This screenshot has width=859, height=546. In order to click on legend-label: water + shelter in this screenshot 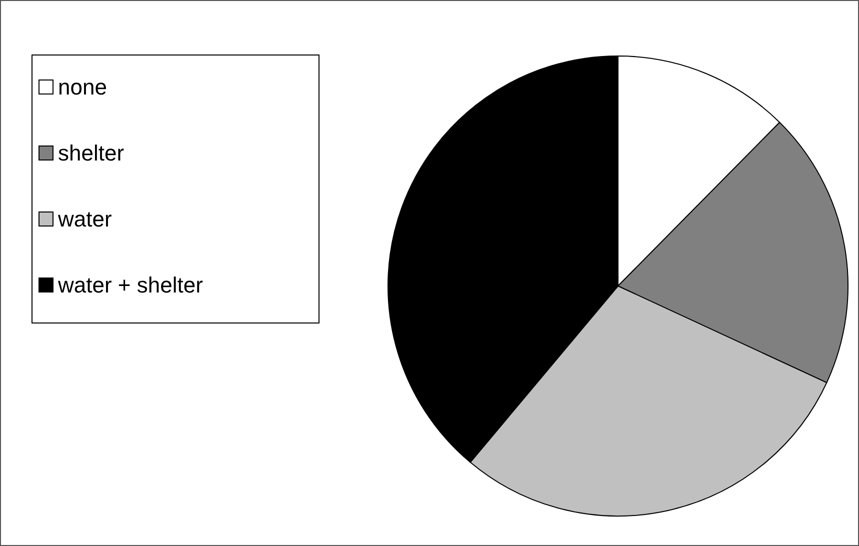, I will do `click(130, 285)`.